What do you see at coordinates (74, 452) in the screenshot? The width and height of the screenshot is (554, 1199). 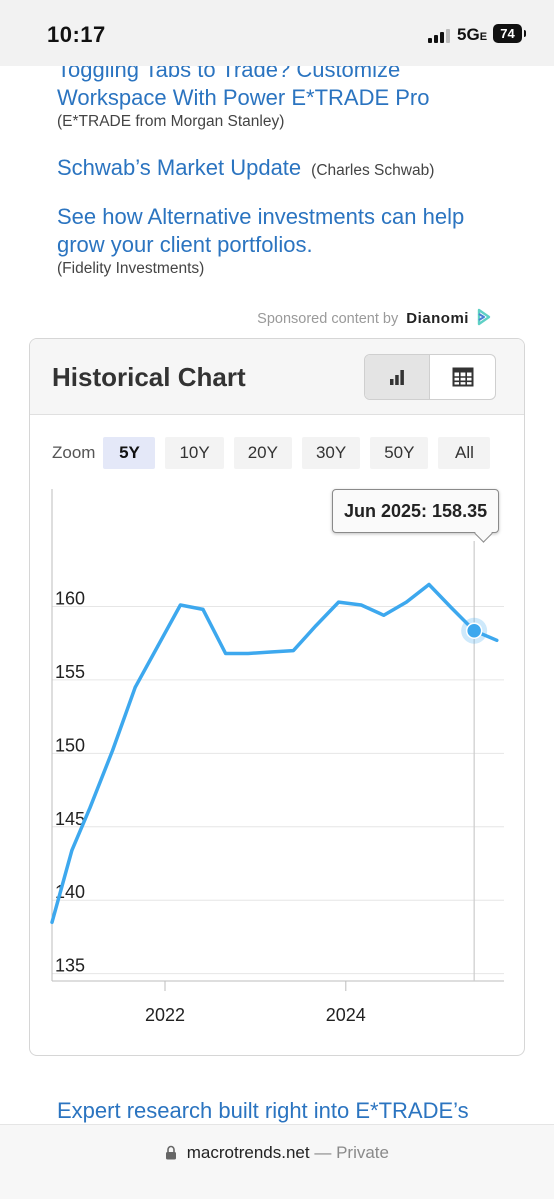 I see `zoom-label: Zoom` at bounding box center [74, 452].